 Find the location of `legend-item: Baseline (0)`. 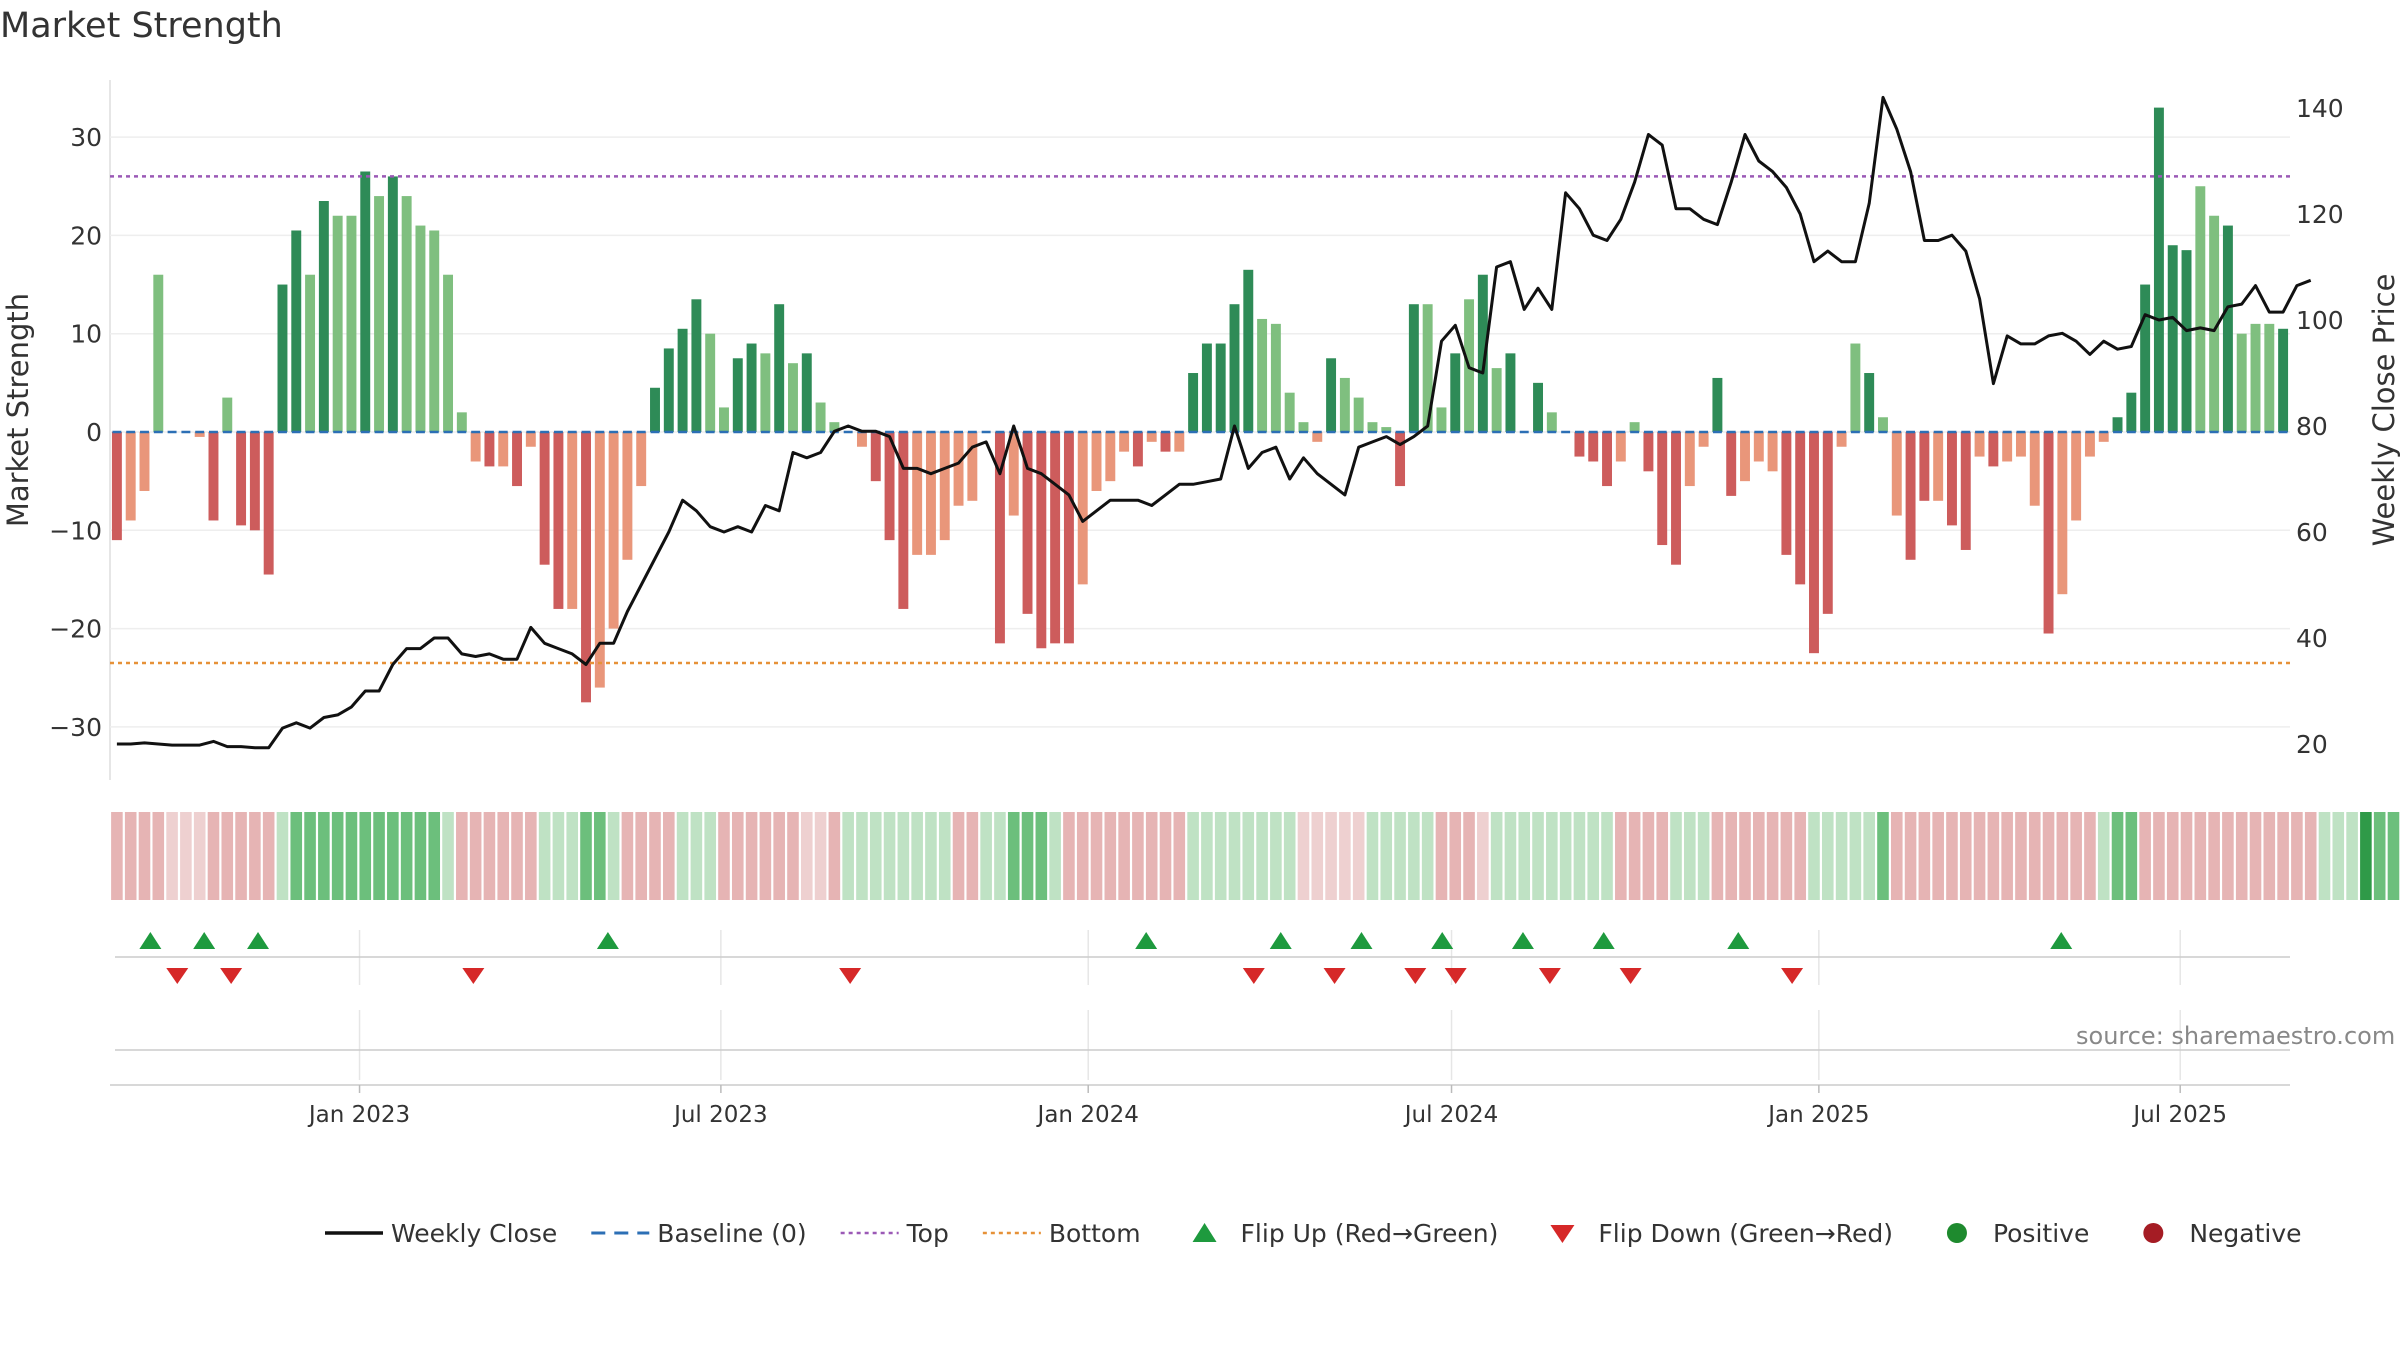

legend-item: Baseline (0) is located at coordinates (699, 1233).